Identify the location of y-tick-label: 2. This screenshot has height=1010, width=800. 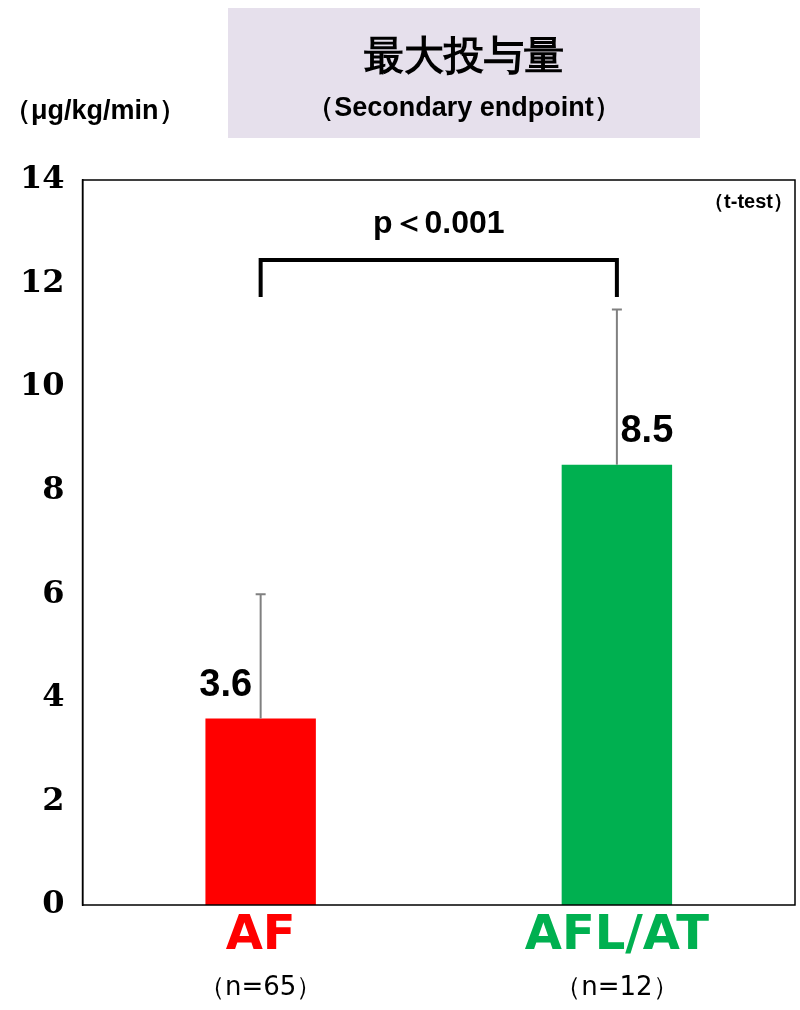
(53, 798).